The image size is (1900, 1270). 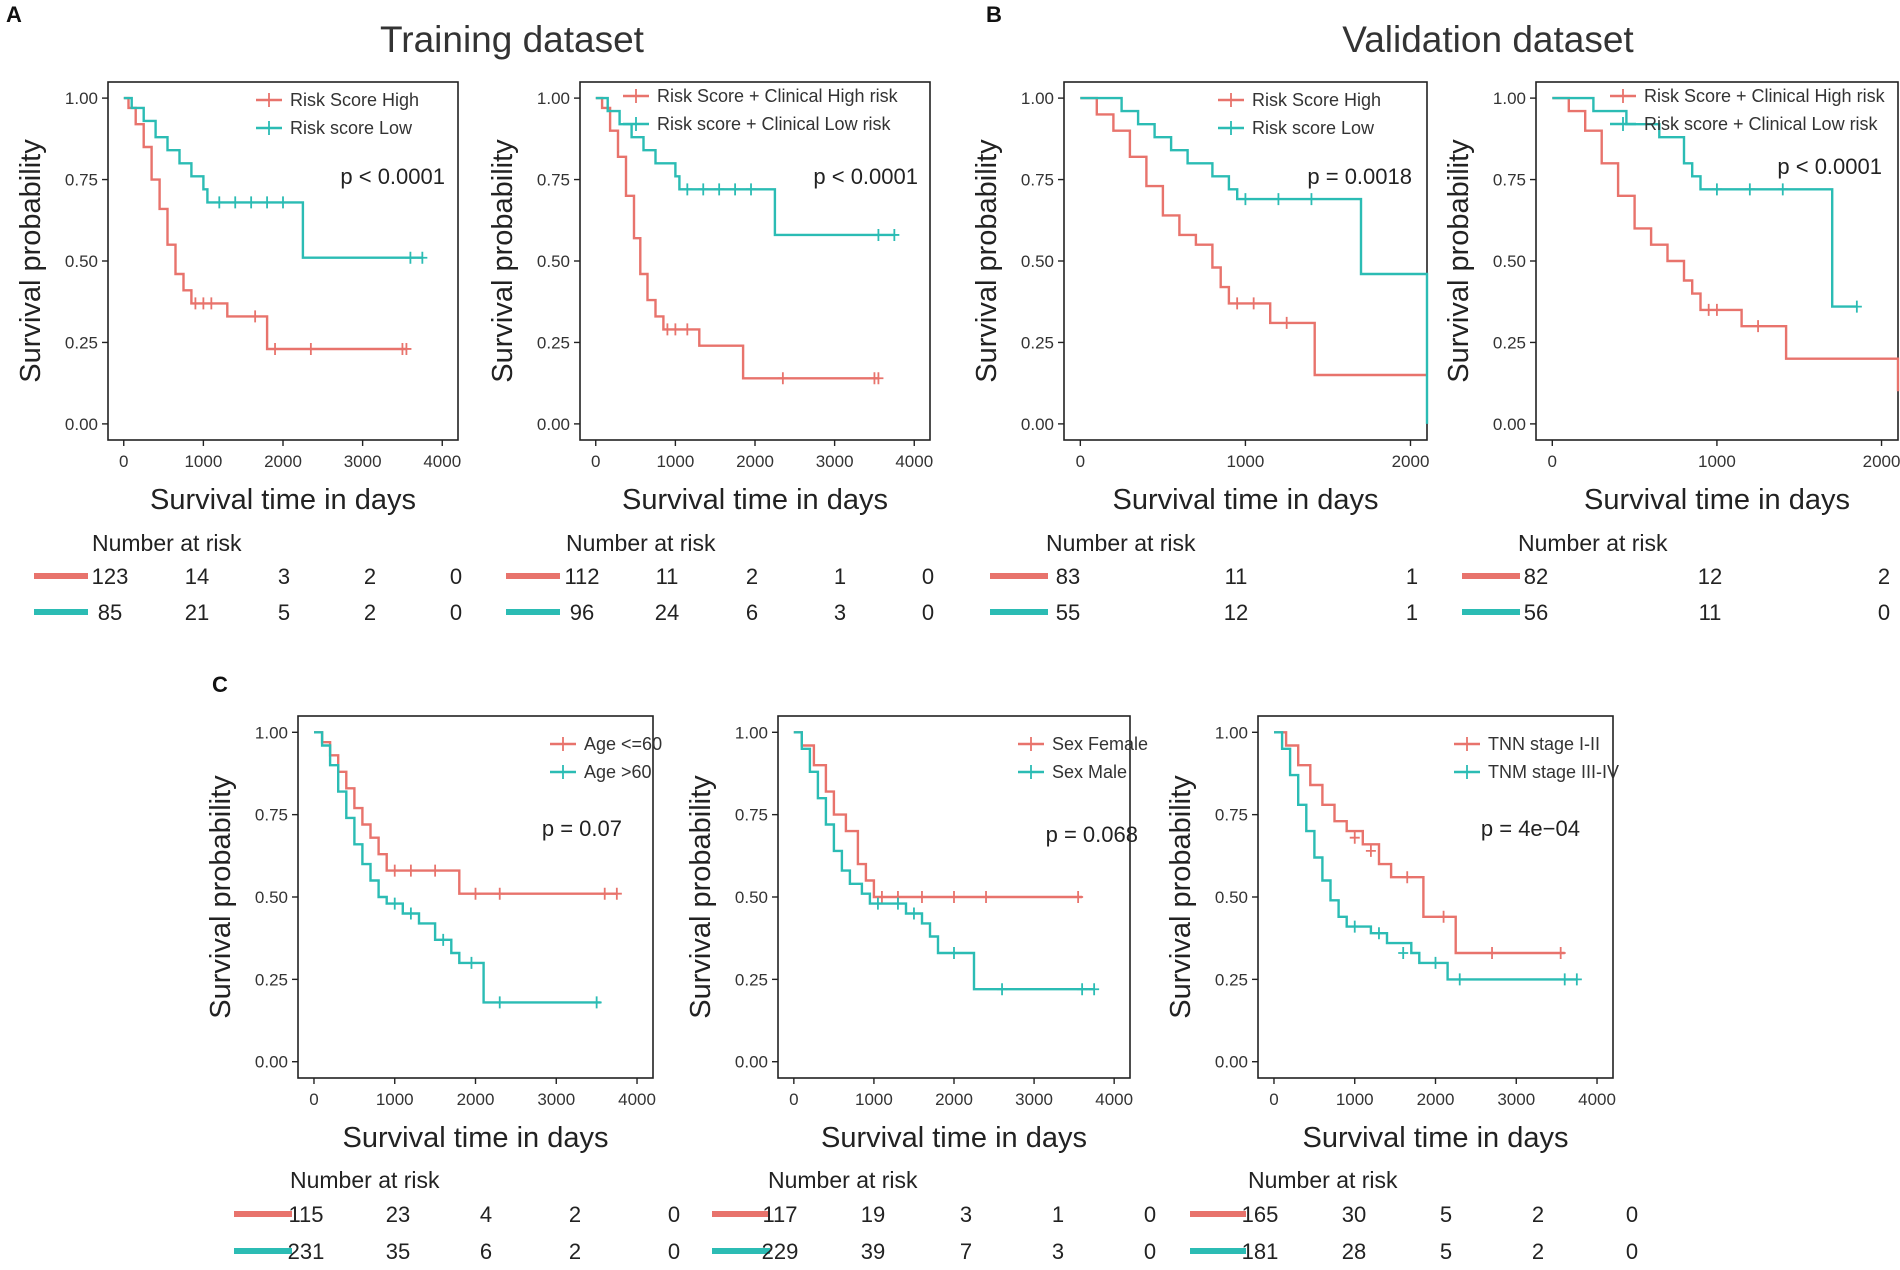 What do you see at coordinates (994, 14) in the screenshot?
I see `panel-label-b: B` at bounding box center [994, 14].